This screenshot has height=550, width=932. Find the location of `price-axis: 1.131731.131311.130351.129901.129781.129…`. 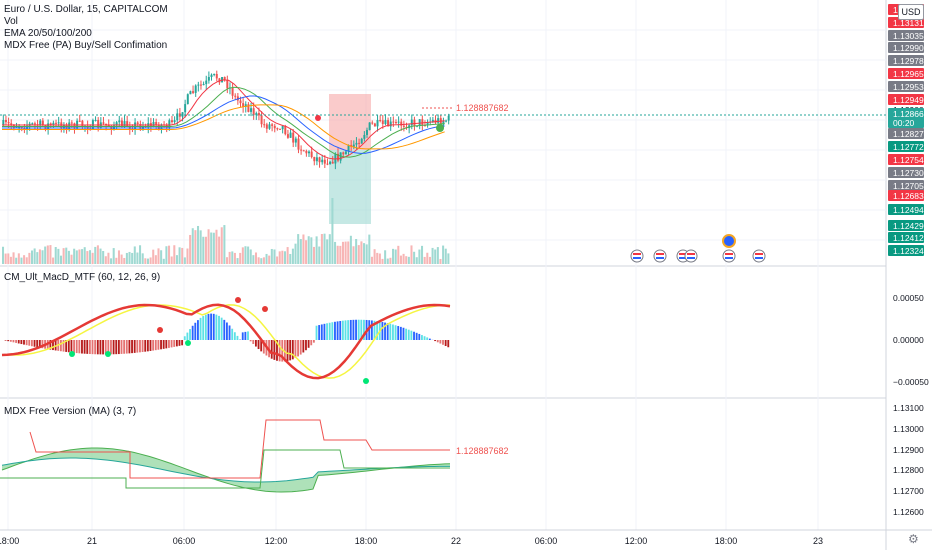

price-axis: 1.131731.131311.130351.129901.129781.129… is located at coordinates (908, 260).